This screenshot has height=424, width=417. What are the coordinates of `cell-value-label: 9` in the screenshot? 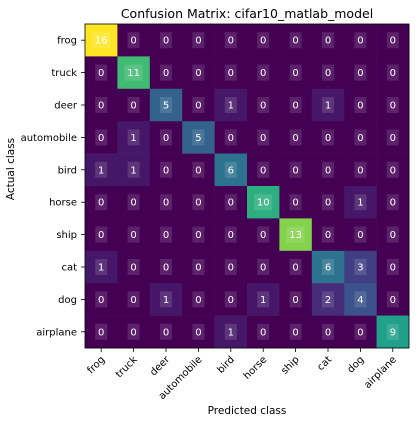 It's located at (393, 332).